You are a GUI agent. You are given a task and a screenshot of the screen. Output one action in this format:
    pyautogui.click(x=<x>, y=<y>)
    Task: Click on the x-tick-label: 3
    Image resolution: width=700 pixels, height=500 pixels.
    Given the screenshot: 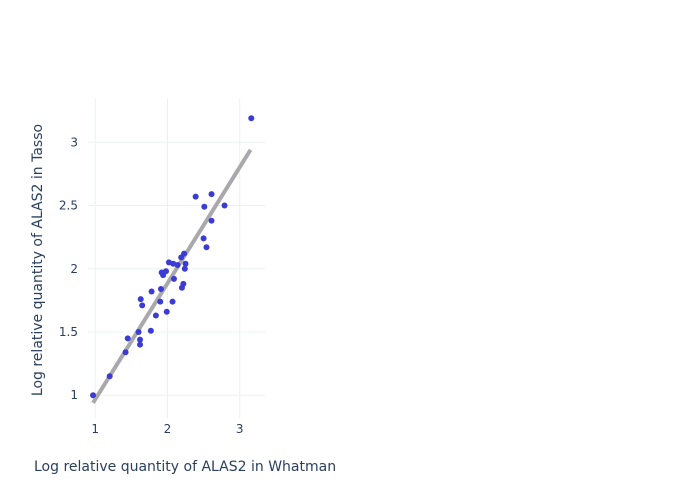 What is the action you would take?
    pyautogui.click(x=240, y=429)
    